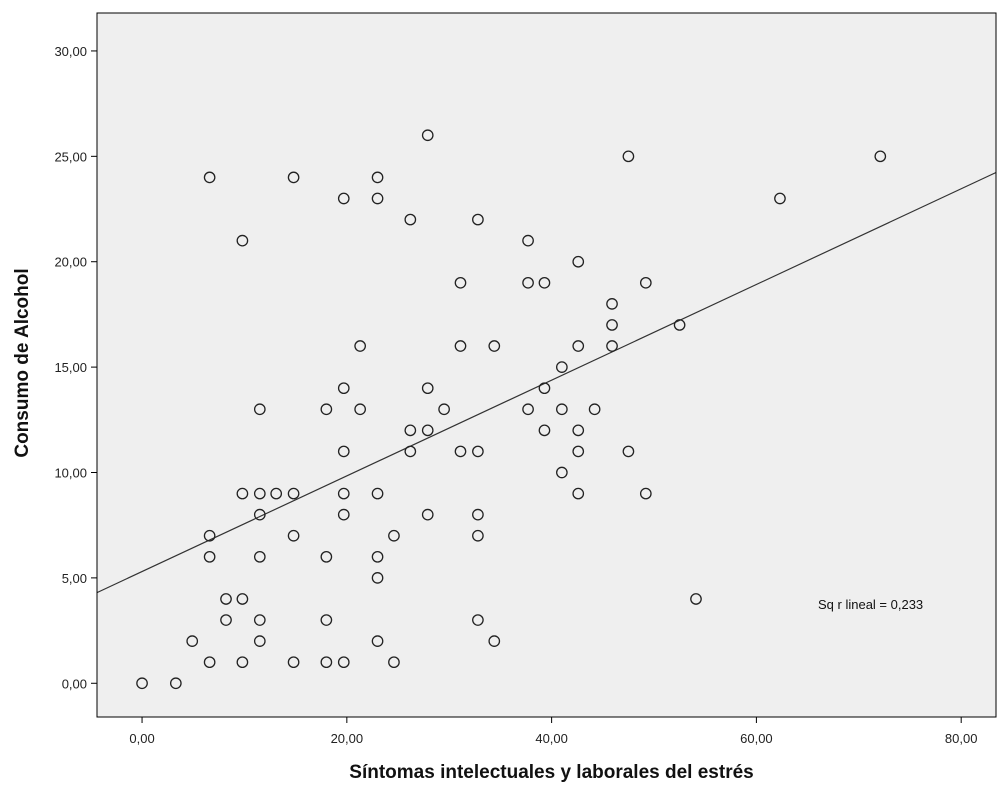 The image size is (997, 791). Describe the element at coordinates (141, 738) in the screenshot. I see `x-tick-label: 0,00` at that location.